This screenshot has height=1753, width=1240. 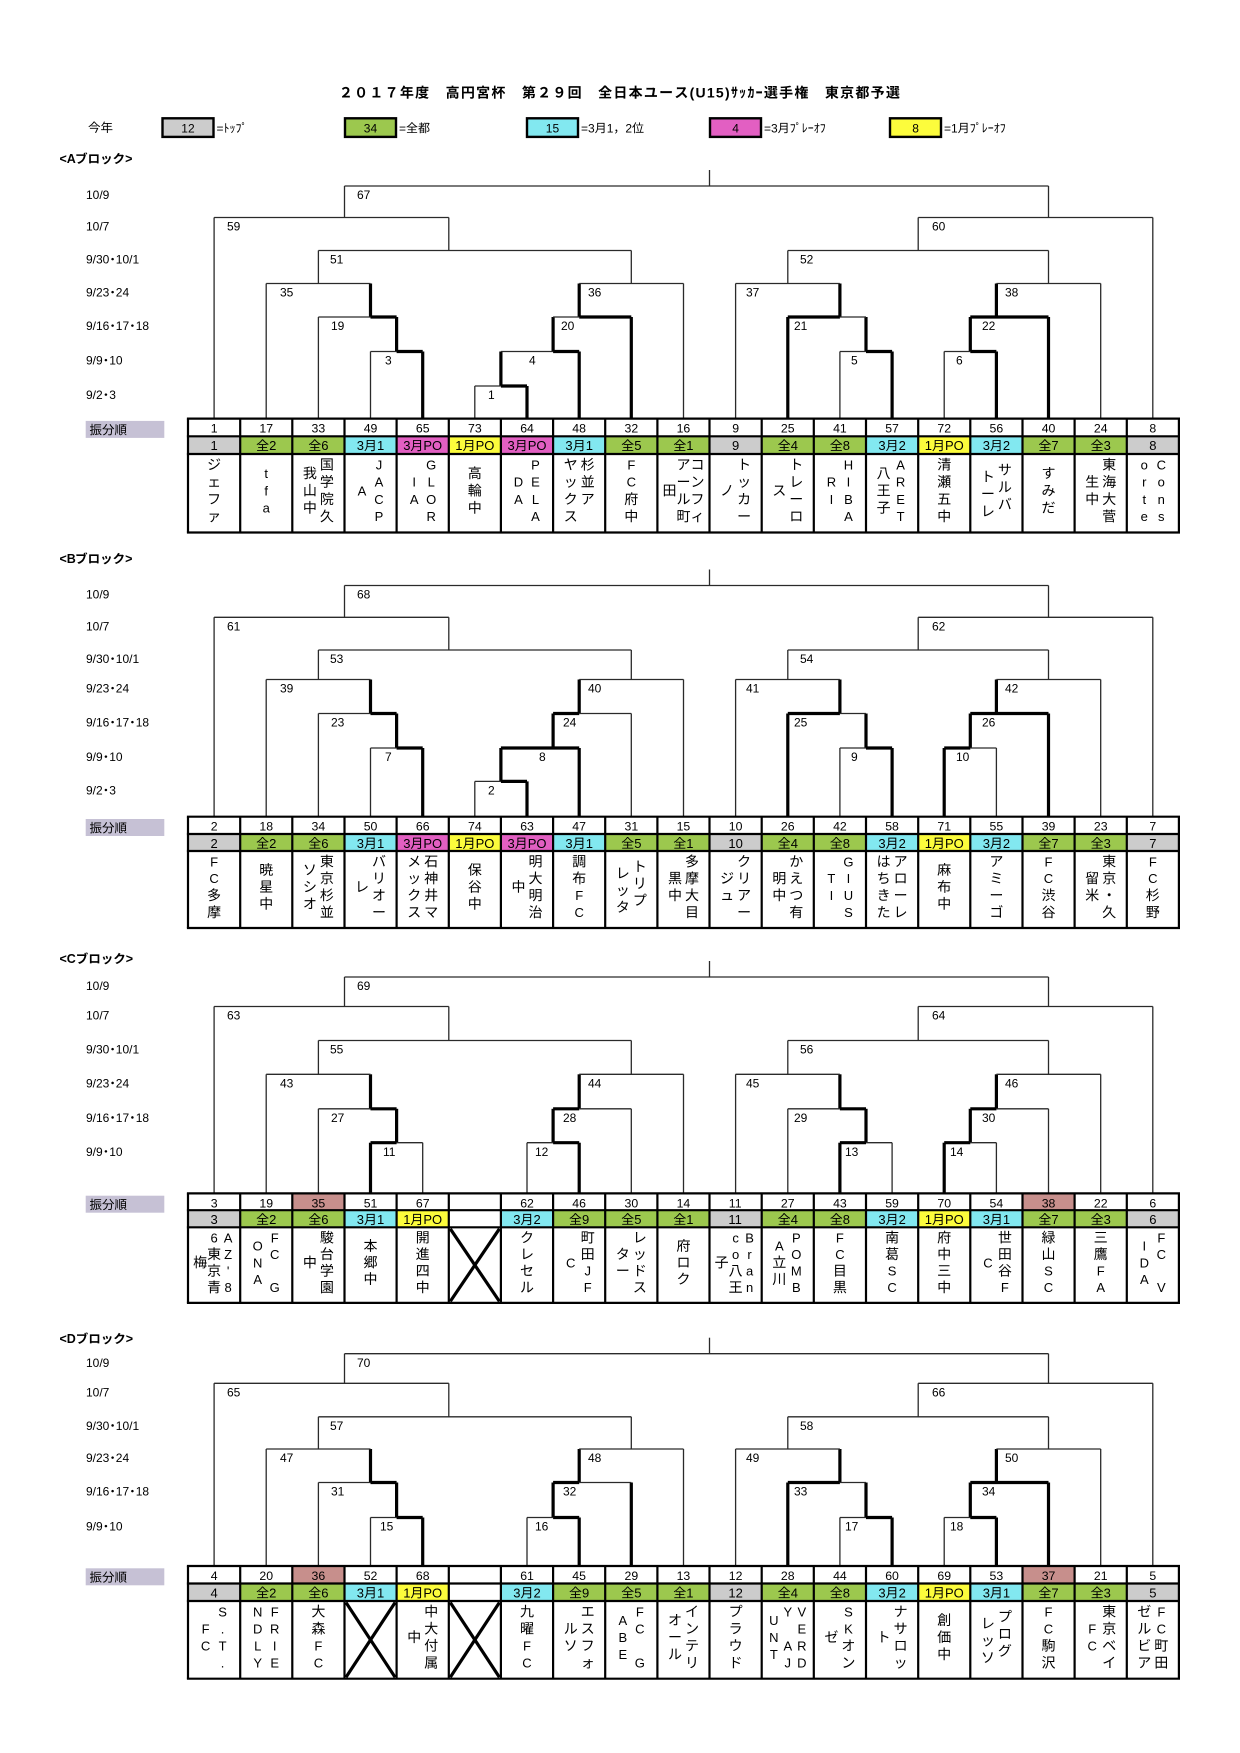 What do you see at coordinates (98, 227) in the screenshot?
I see `svg-text: 10/7` at bounding box center [98, 227].